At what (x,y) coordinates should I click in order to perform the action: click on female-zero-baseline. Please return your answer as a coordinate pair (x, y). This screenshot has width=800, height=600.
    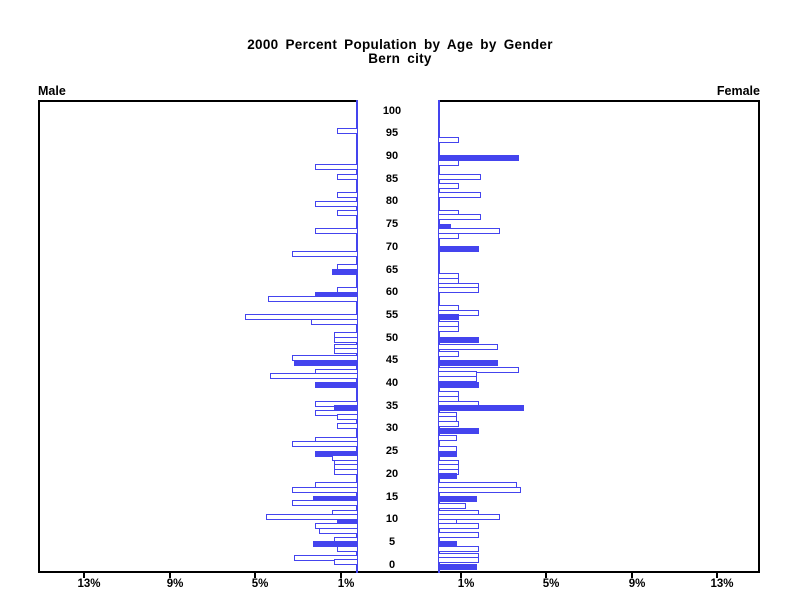
    Looking at the image, I should click on (439, 336).